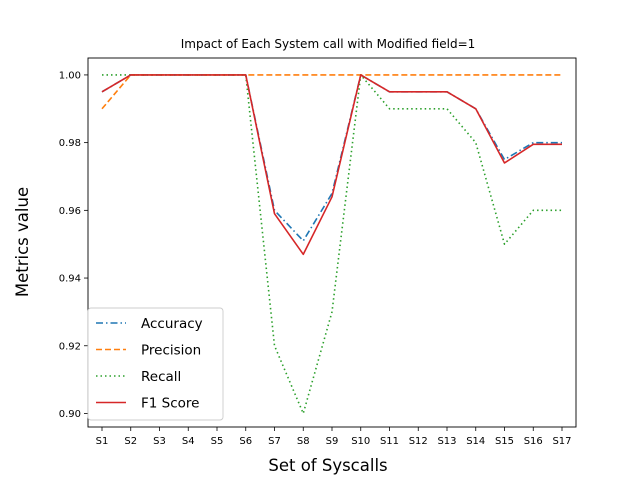  I want to click on x-tick-label: S5, so click(217, 441).